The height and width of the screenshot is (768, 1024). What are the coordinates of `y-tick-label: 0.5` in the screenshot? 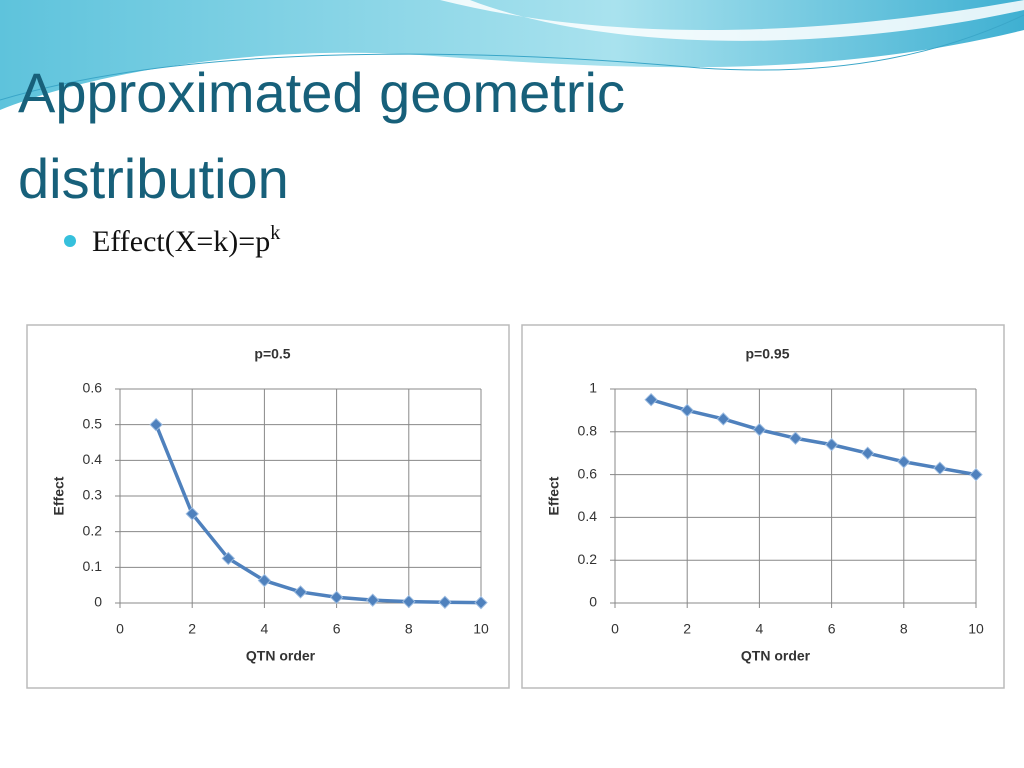 It's located at (93, 423).